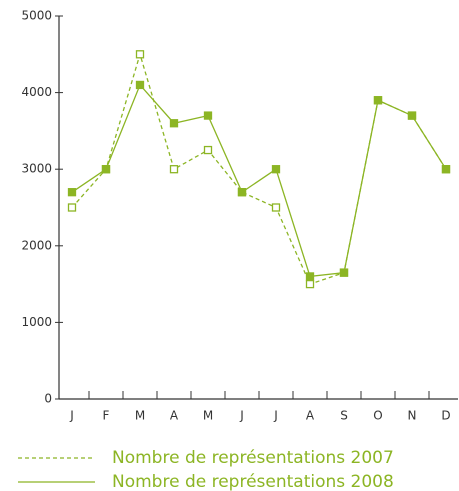  I want to click on y-tick-label: 5000, so click(36, 16).